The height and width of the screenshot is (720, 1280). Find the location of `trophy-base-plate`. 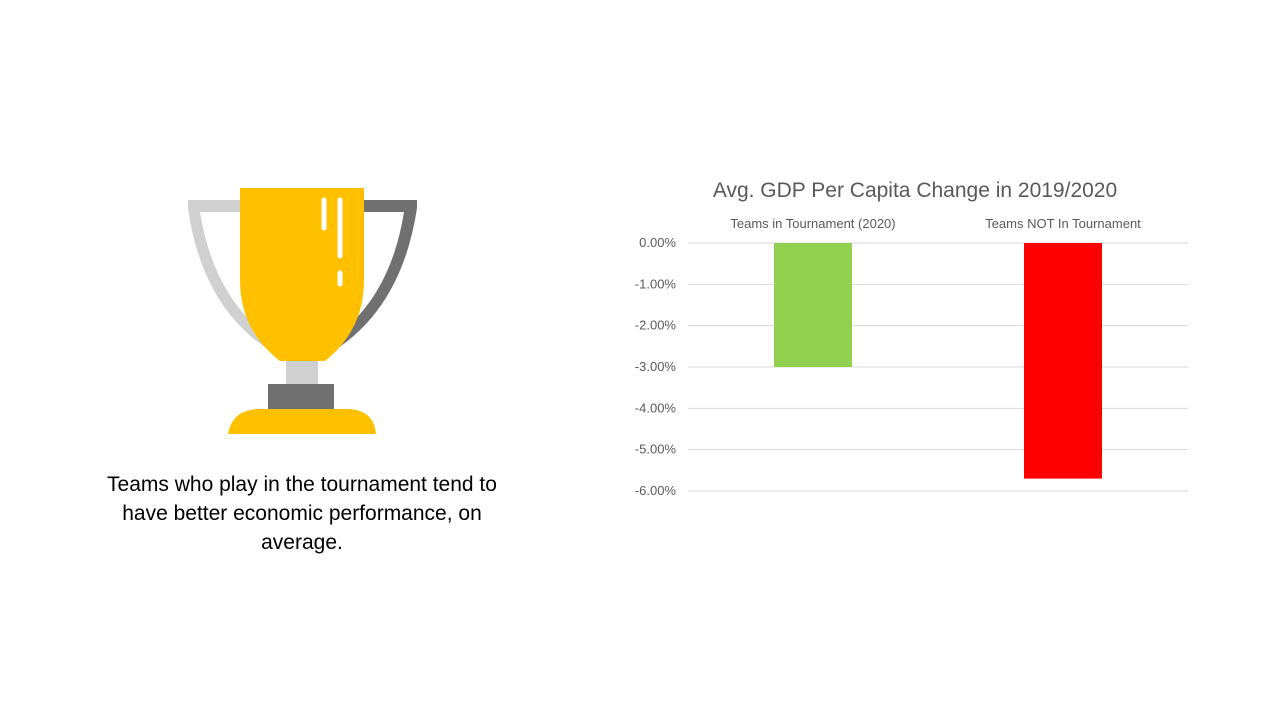

trophy-base-plate is located at coordinates (302, 421).